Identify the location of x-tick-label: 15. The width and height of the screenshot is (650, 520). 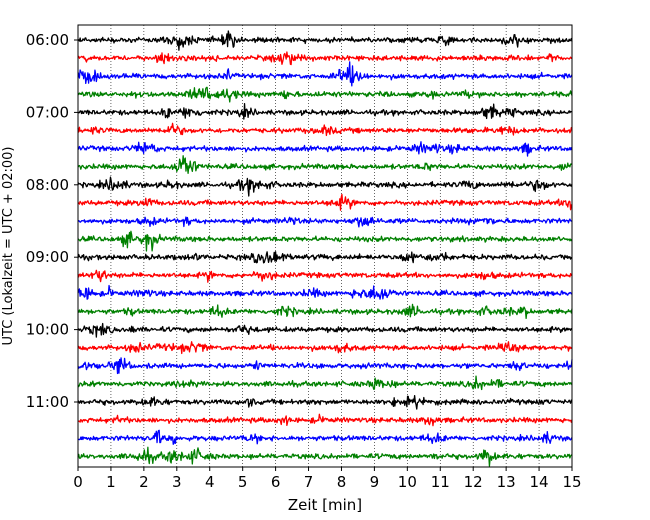
(571, 482).